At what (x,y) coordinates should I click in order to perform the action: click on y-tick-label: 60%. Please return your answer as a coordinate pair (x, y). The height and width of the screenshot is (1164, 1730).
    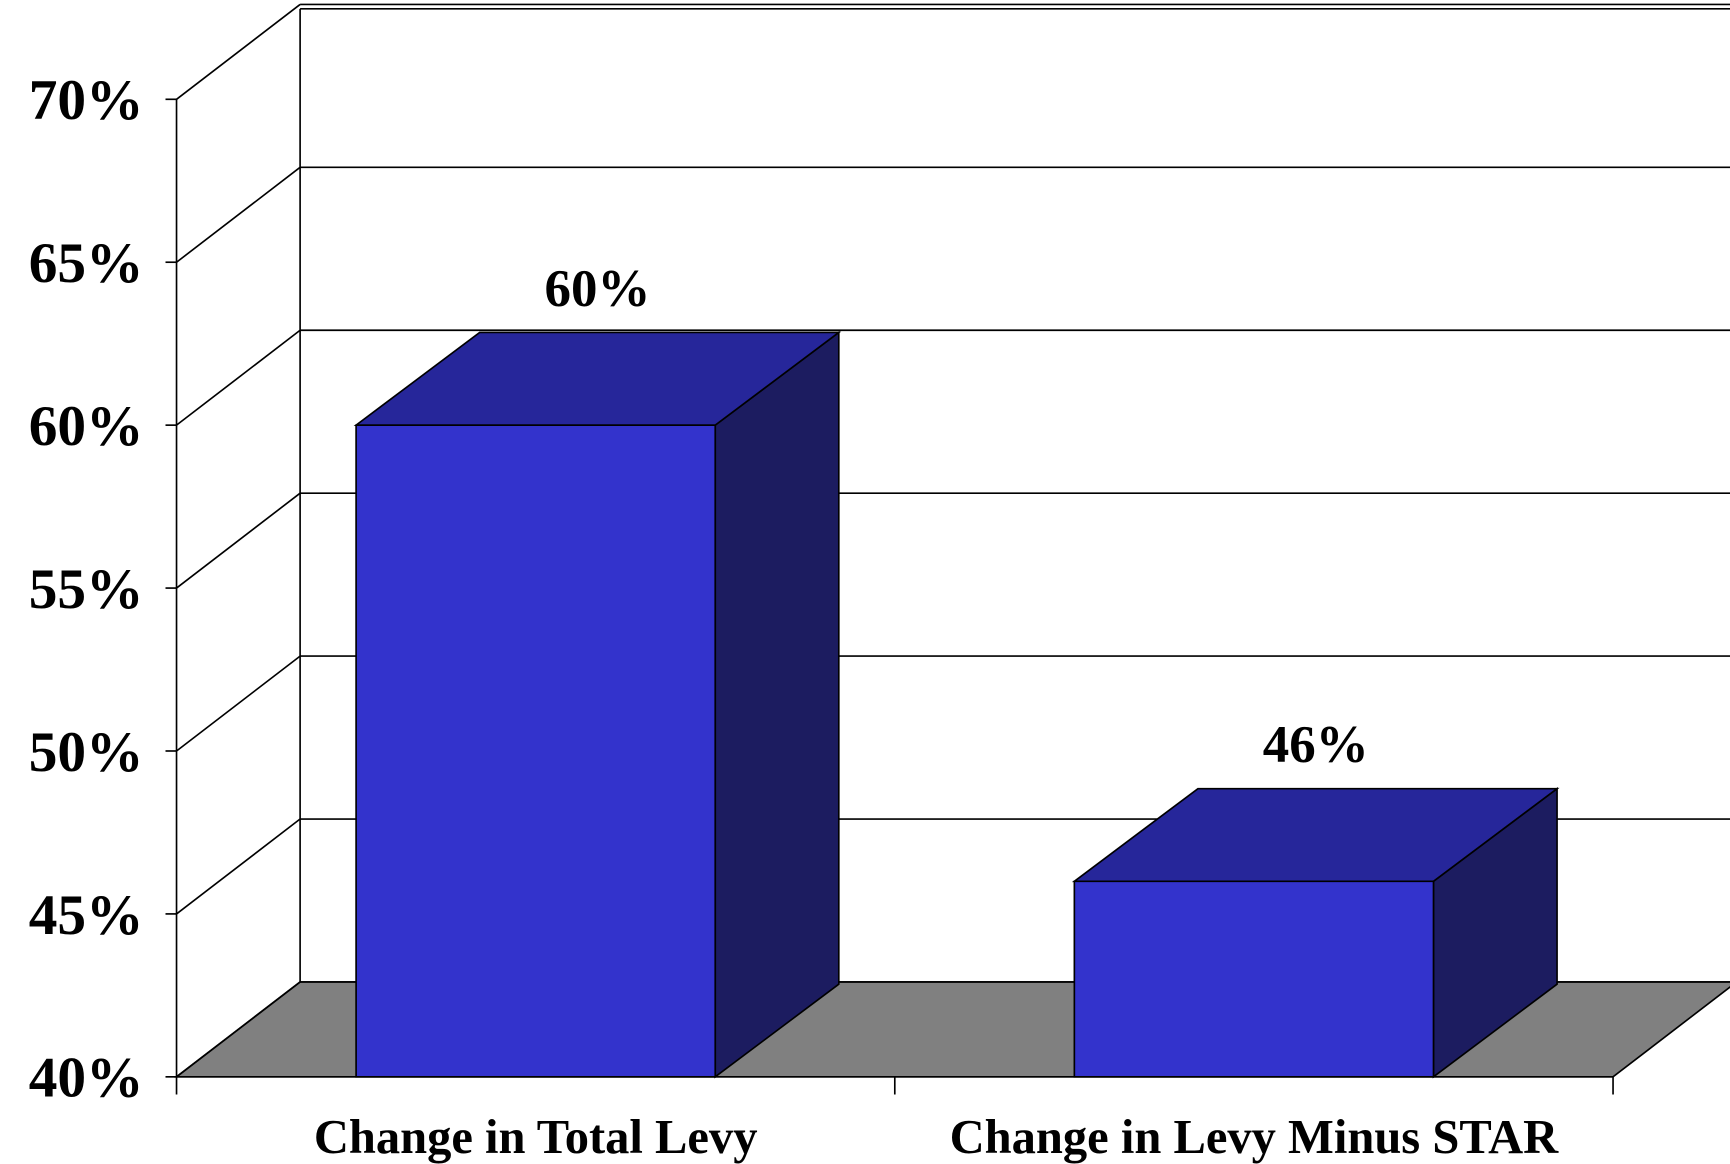
    Looking at the image, I should click on (86, 426).